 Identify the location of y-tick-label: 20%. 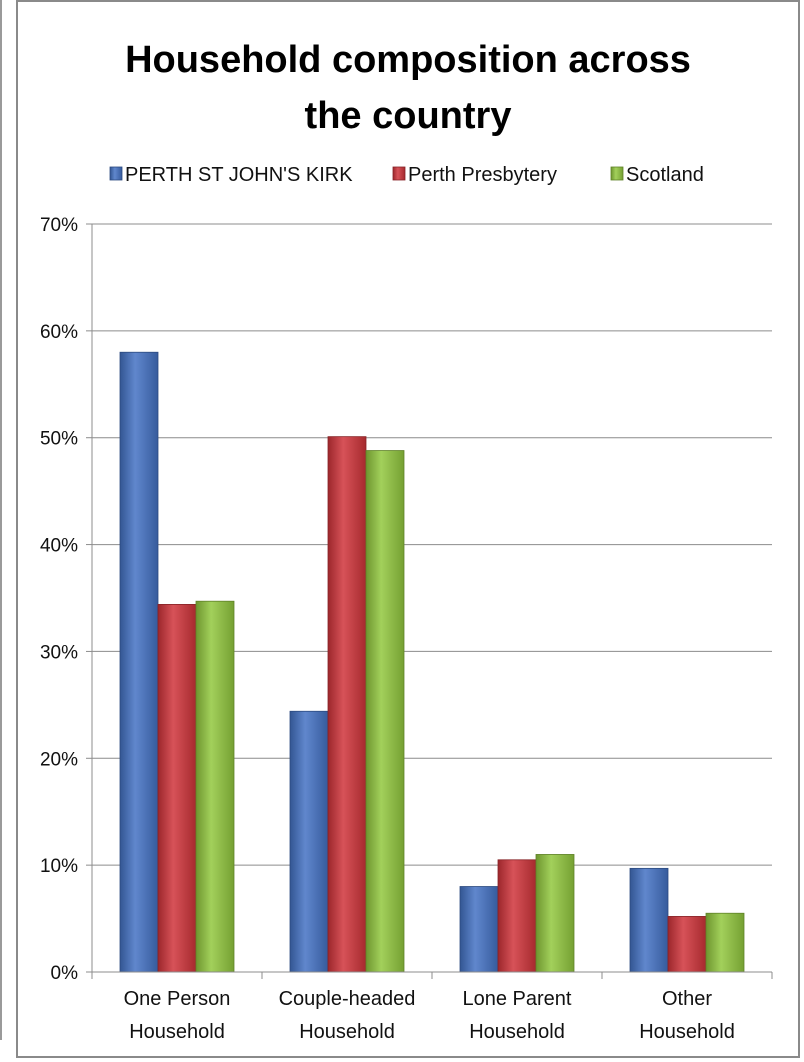
(59, 759).